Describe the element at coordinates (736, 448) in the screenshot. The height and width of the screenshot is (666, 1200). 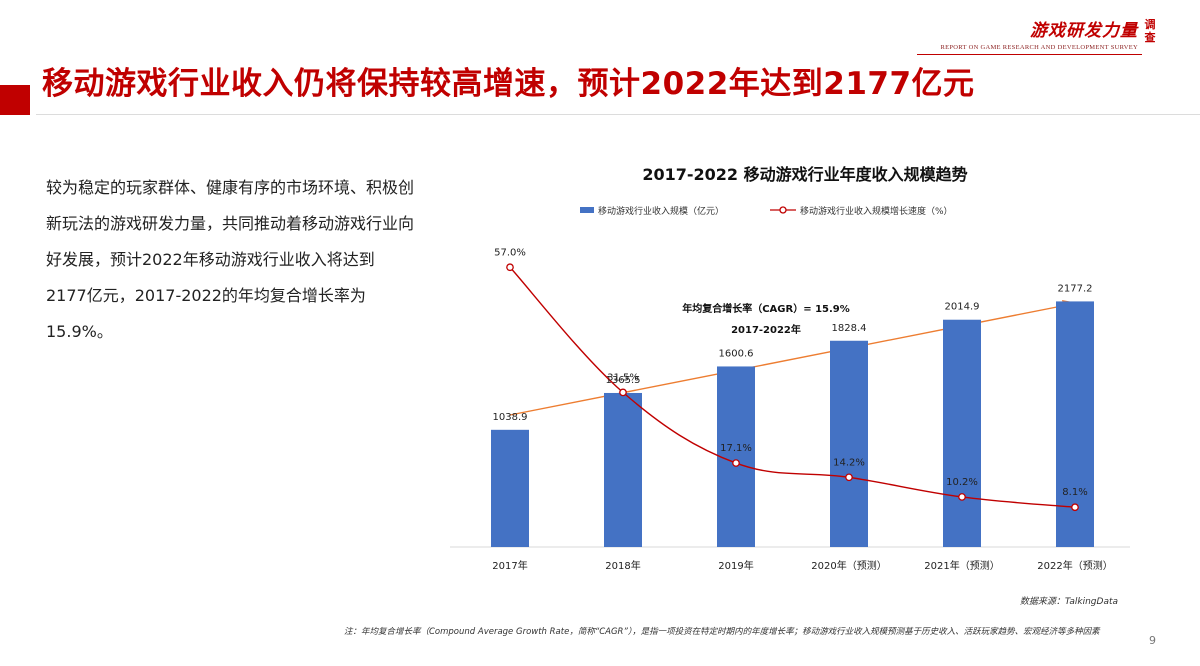
I see `growth-label-2: 17.1%` at that location.